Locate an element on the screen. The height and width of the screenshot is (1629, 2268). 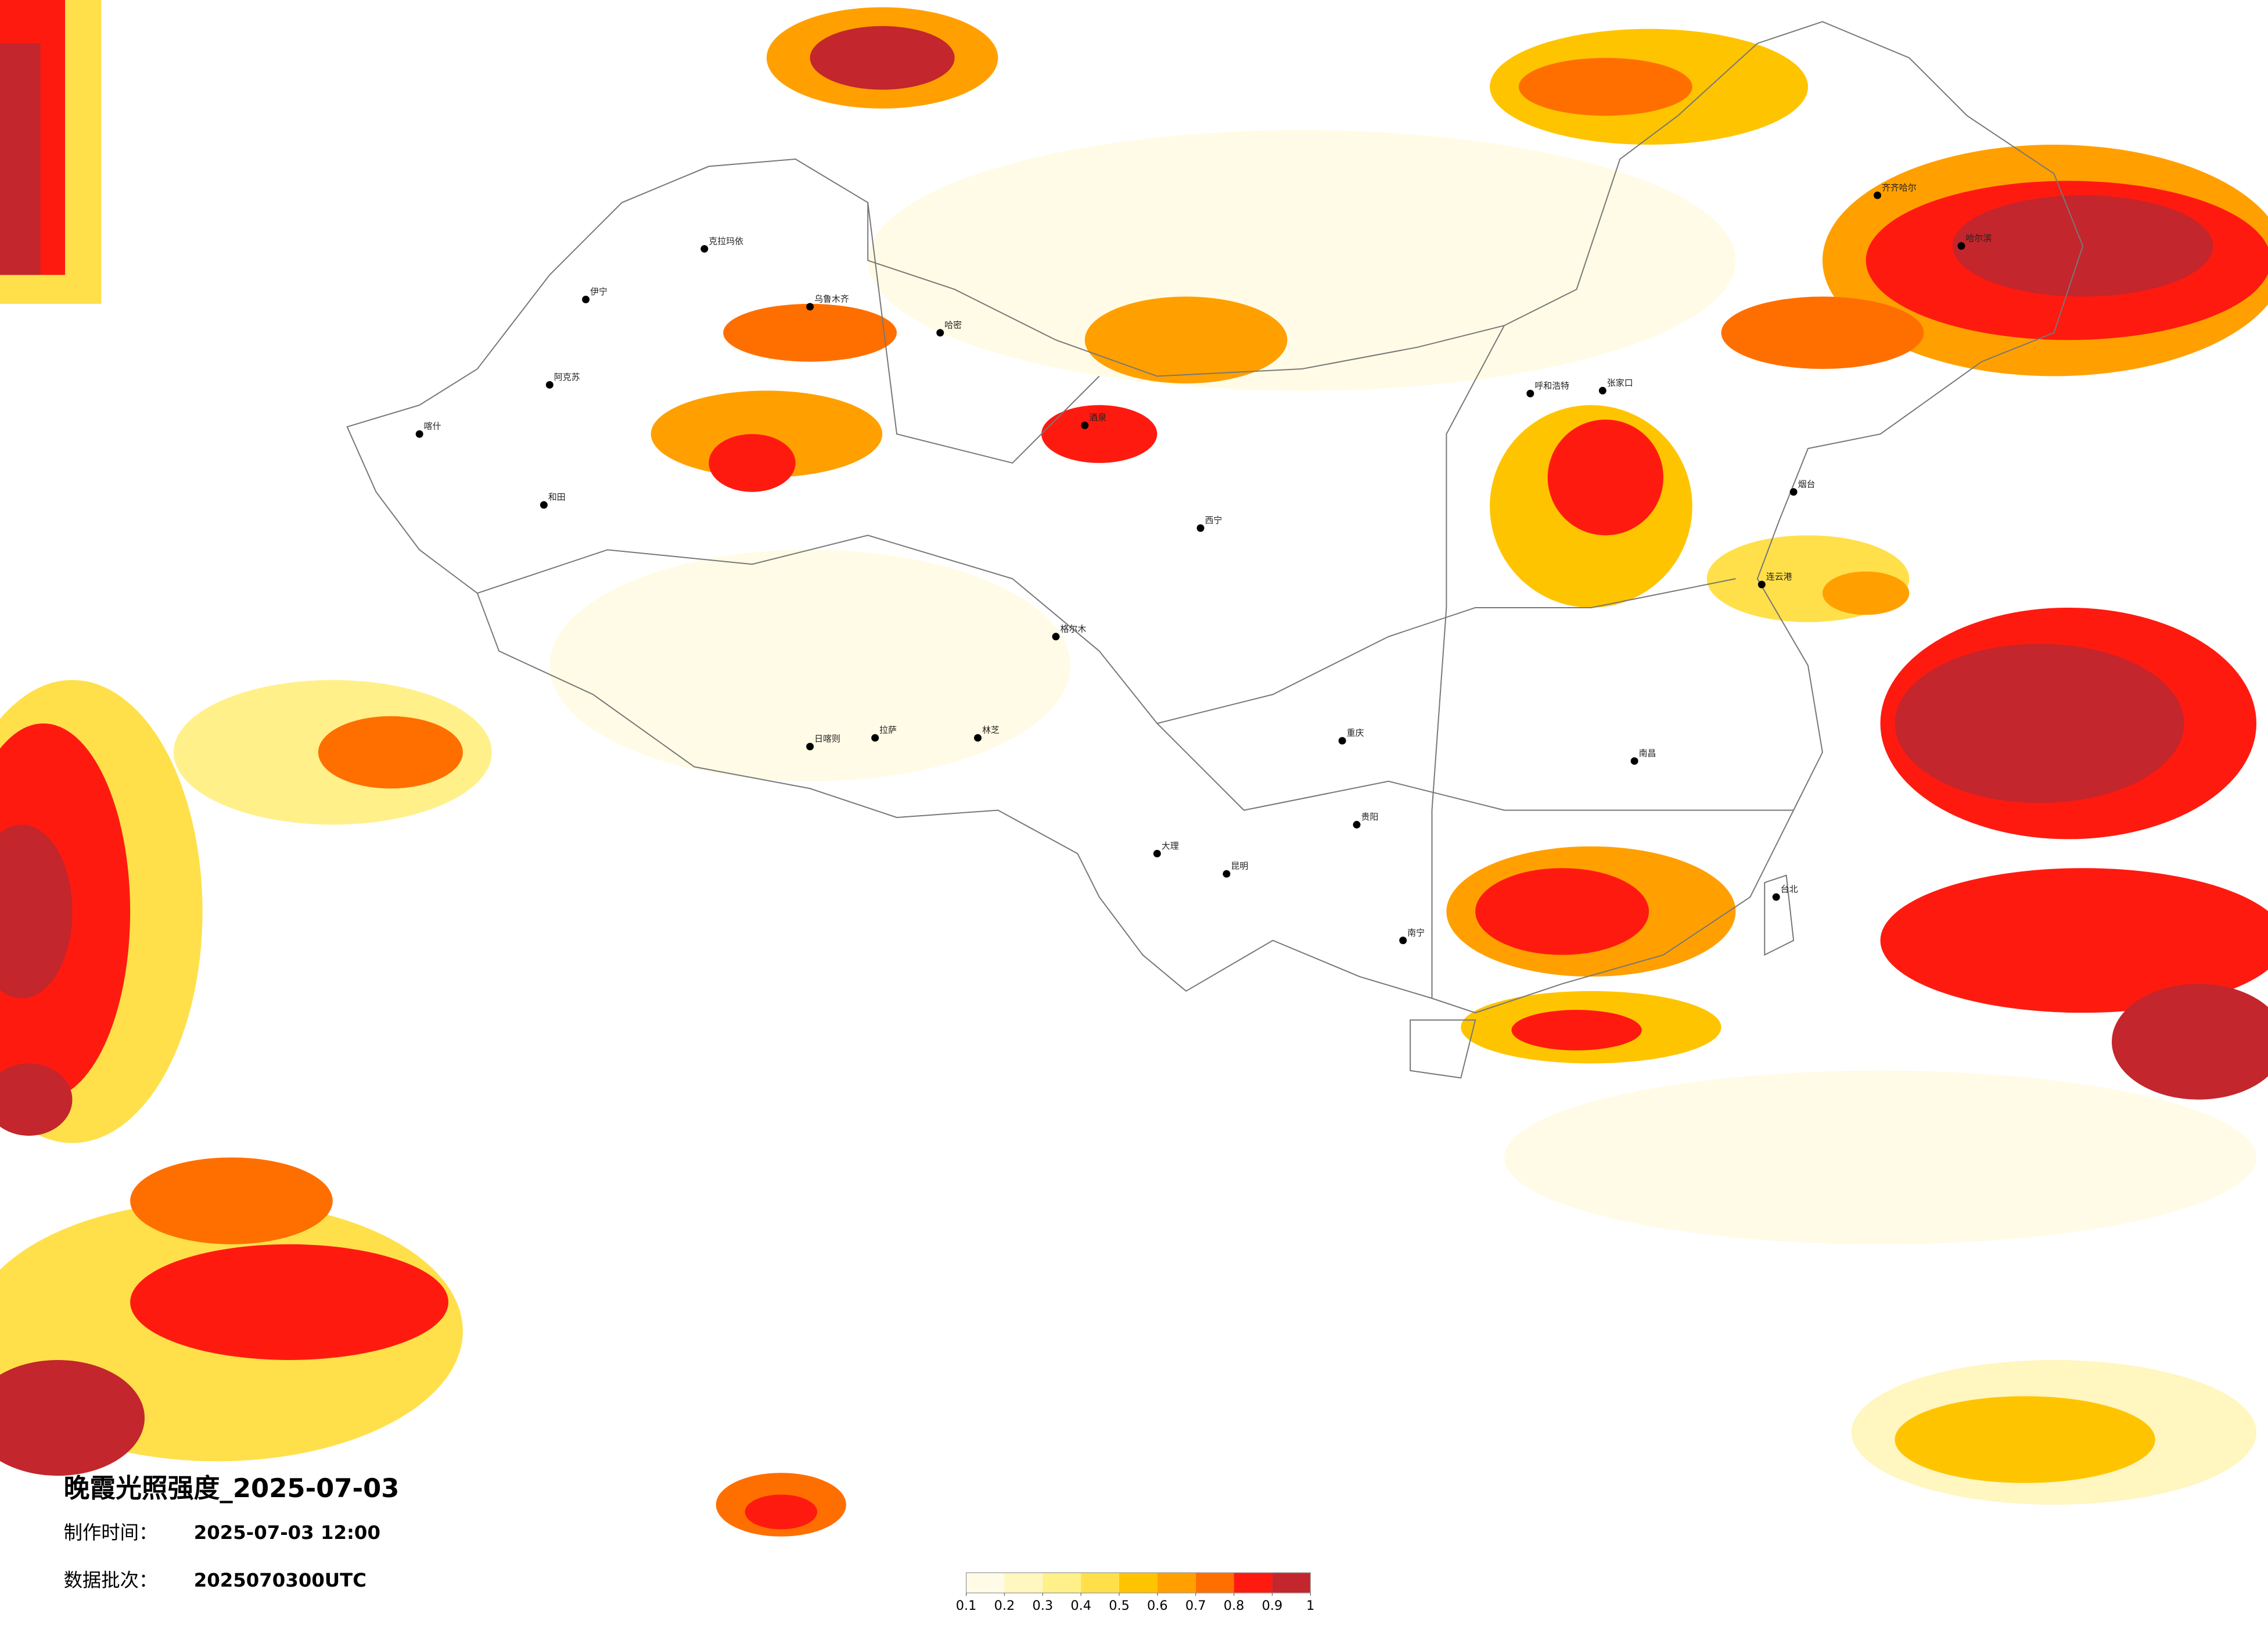
city-label: 乌鲁木齐 is located at coordinates (831, 299).